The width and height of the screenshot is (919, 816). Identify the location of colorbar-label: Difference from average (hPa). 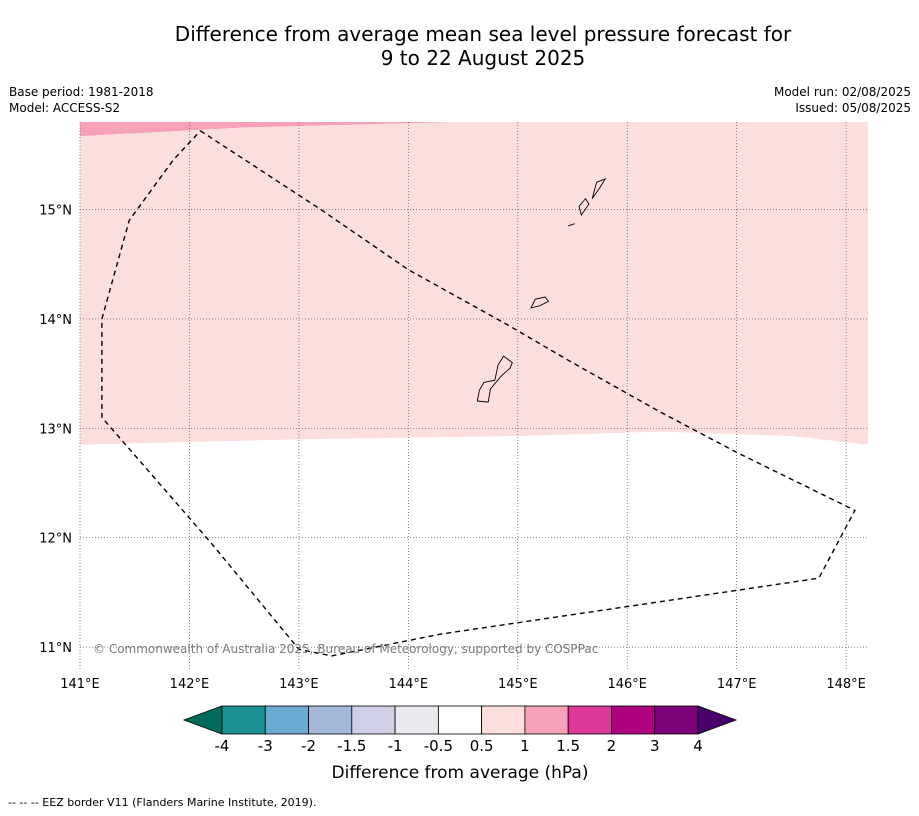
(460, 773).